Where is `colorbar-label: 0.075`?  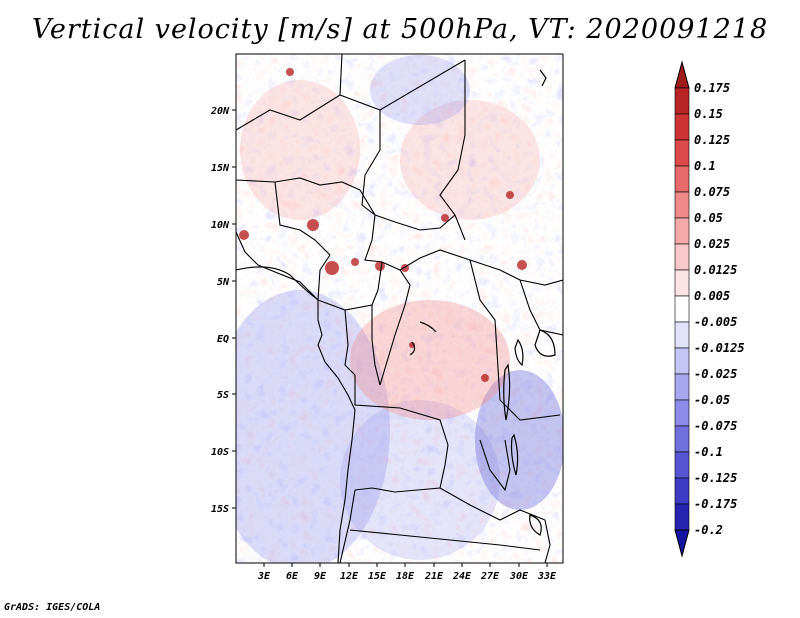
colorbar-label: 0.075 is located at coordinates (712, 192).